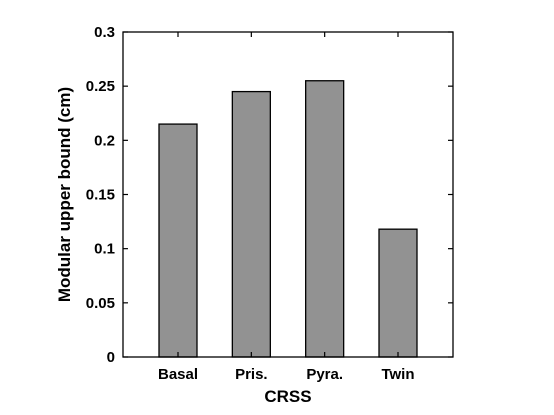 The width and height of the screenshot is (554, 415). I want to click on y-tick-label: 0.15, so click(100, 195).